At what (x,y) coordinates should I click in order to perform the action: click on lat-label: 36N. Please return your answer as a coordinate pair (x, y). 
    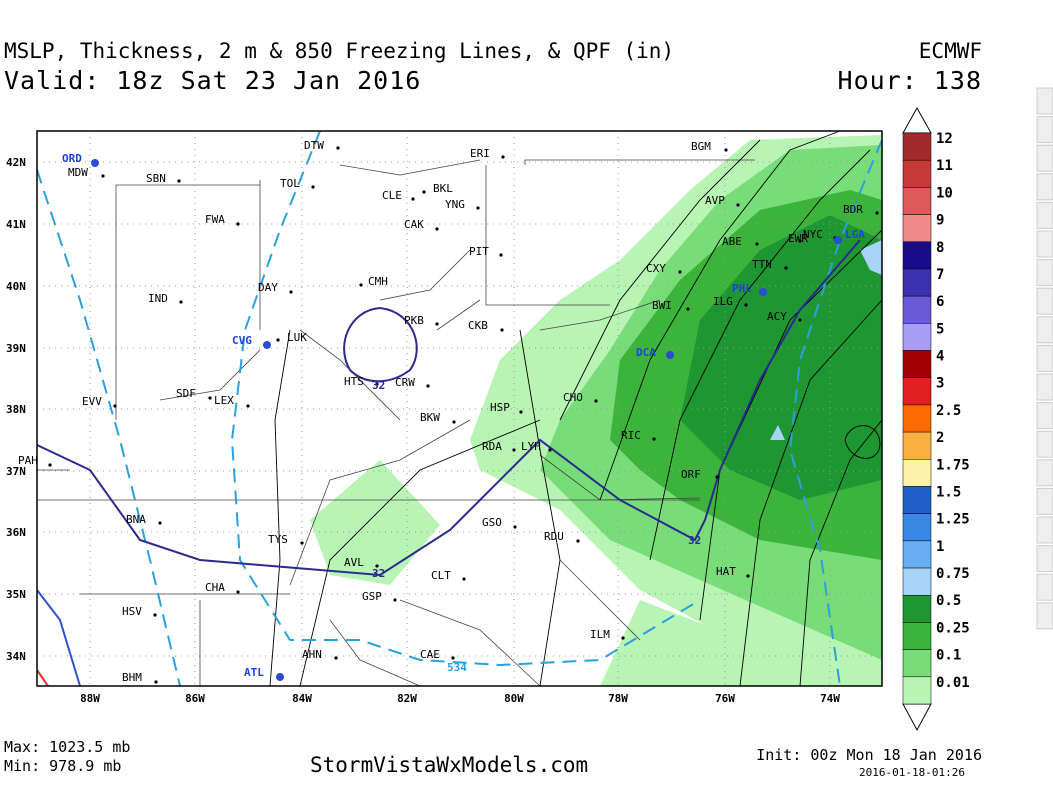
    Looking at the image, I should click on (16, 532).